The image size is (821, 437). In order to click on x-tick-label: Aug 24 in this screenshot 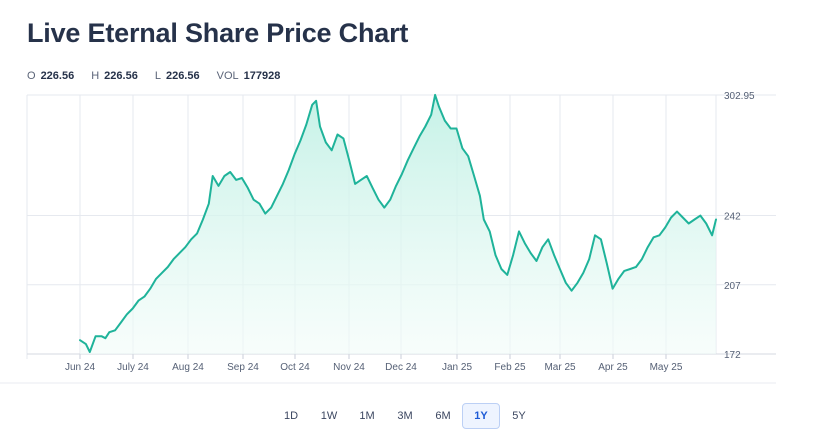, I will do `click(188, 367)`.